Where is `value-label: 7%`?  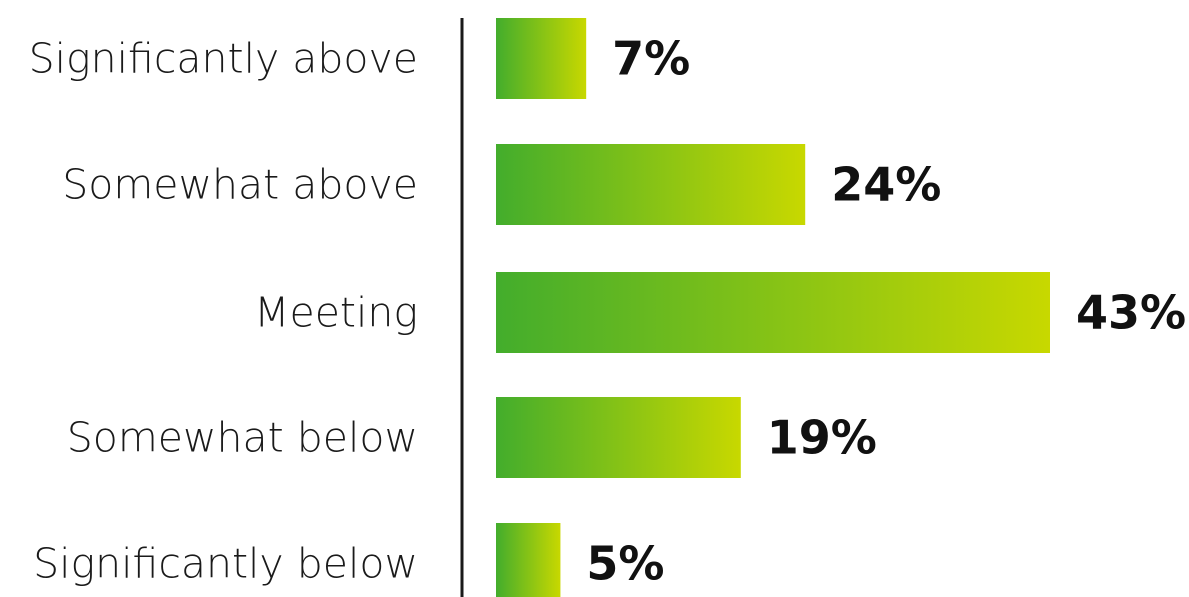
value-label: 7% is located at coordinates (651, 59).